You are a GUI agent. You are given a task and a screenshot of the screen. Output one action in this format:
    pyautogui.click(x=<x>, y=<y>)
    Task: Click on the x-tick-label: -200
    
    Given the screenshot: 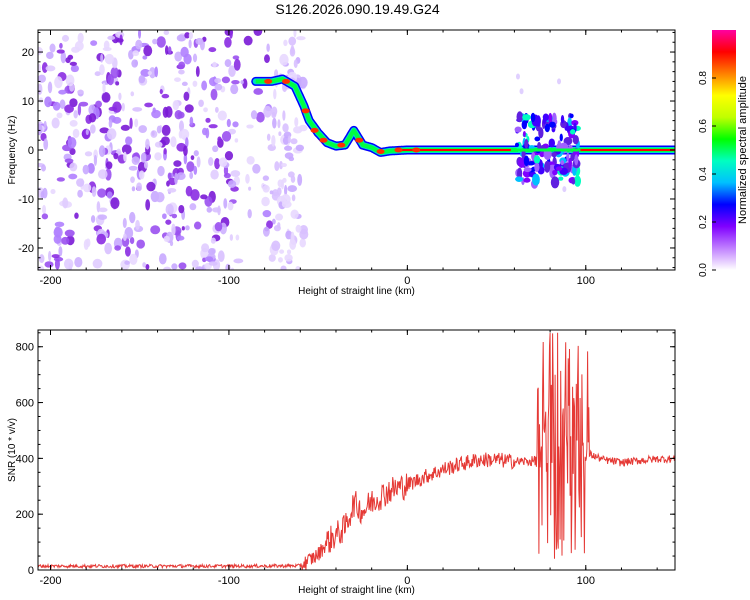 What is the action you would take?
    pyautogui.click(x=50, y=281)
    